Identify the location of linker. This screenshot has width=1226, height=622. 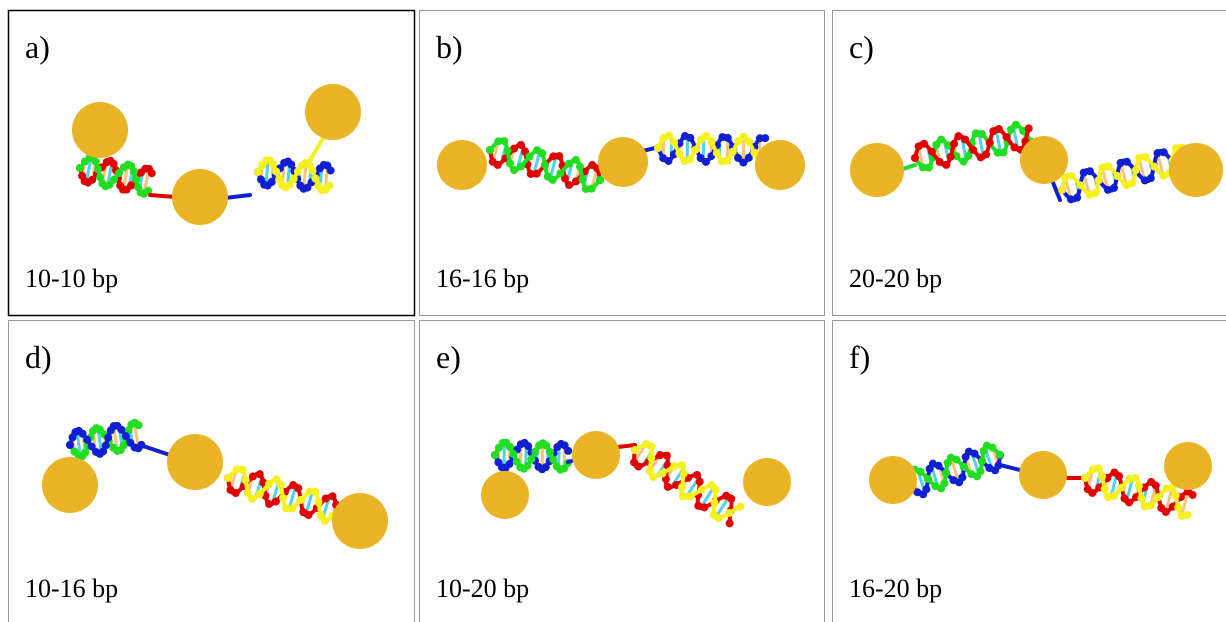
(237, 196).